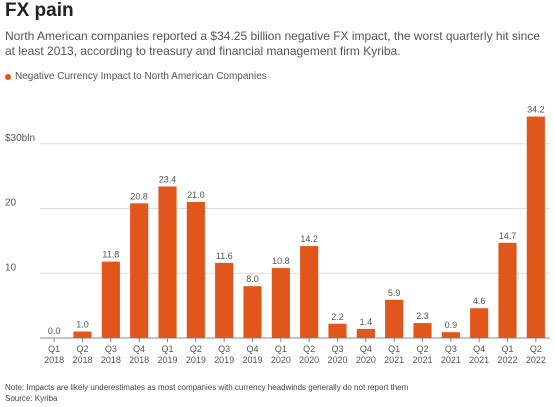  What do you see at coordinates (366, 322) in the screenshot?
I see `data-label: 1.4` at bounding box center [366, 322].